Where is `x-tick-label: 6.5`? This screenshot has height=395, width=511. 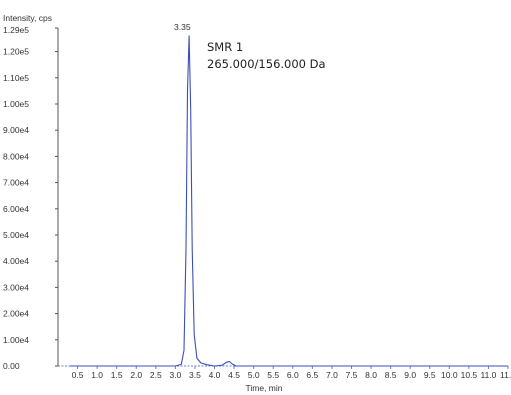
x-tick-label: 6.5 is located at coordinates (312, 375).